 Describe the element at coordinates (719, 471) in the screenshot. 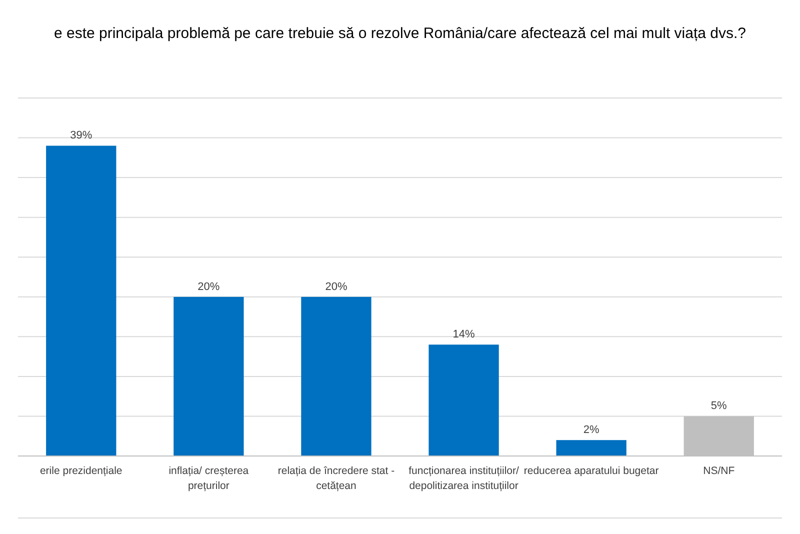

I see `x-tick-label: NS/NF` at that location.